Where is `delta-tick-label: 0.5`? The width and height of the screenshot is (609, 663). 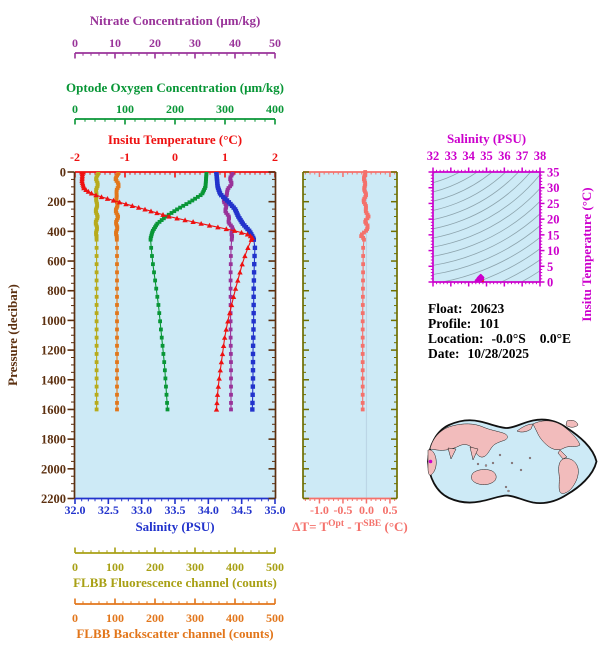
delta-tick-label: 0.5 is located at coordinates (389, 510).